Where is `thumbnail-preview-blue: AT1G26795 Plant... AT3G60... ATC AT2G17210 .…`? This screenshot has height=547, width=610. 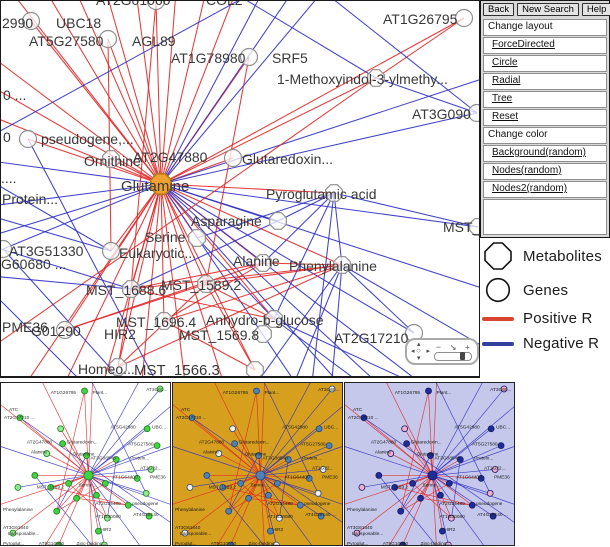 thumbnail-preview-blue: AT1G26795 Plant... AT3G60... ATC AT2G17210 .… is located at coordinates (429, 464).